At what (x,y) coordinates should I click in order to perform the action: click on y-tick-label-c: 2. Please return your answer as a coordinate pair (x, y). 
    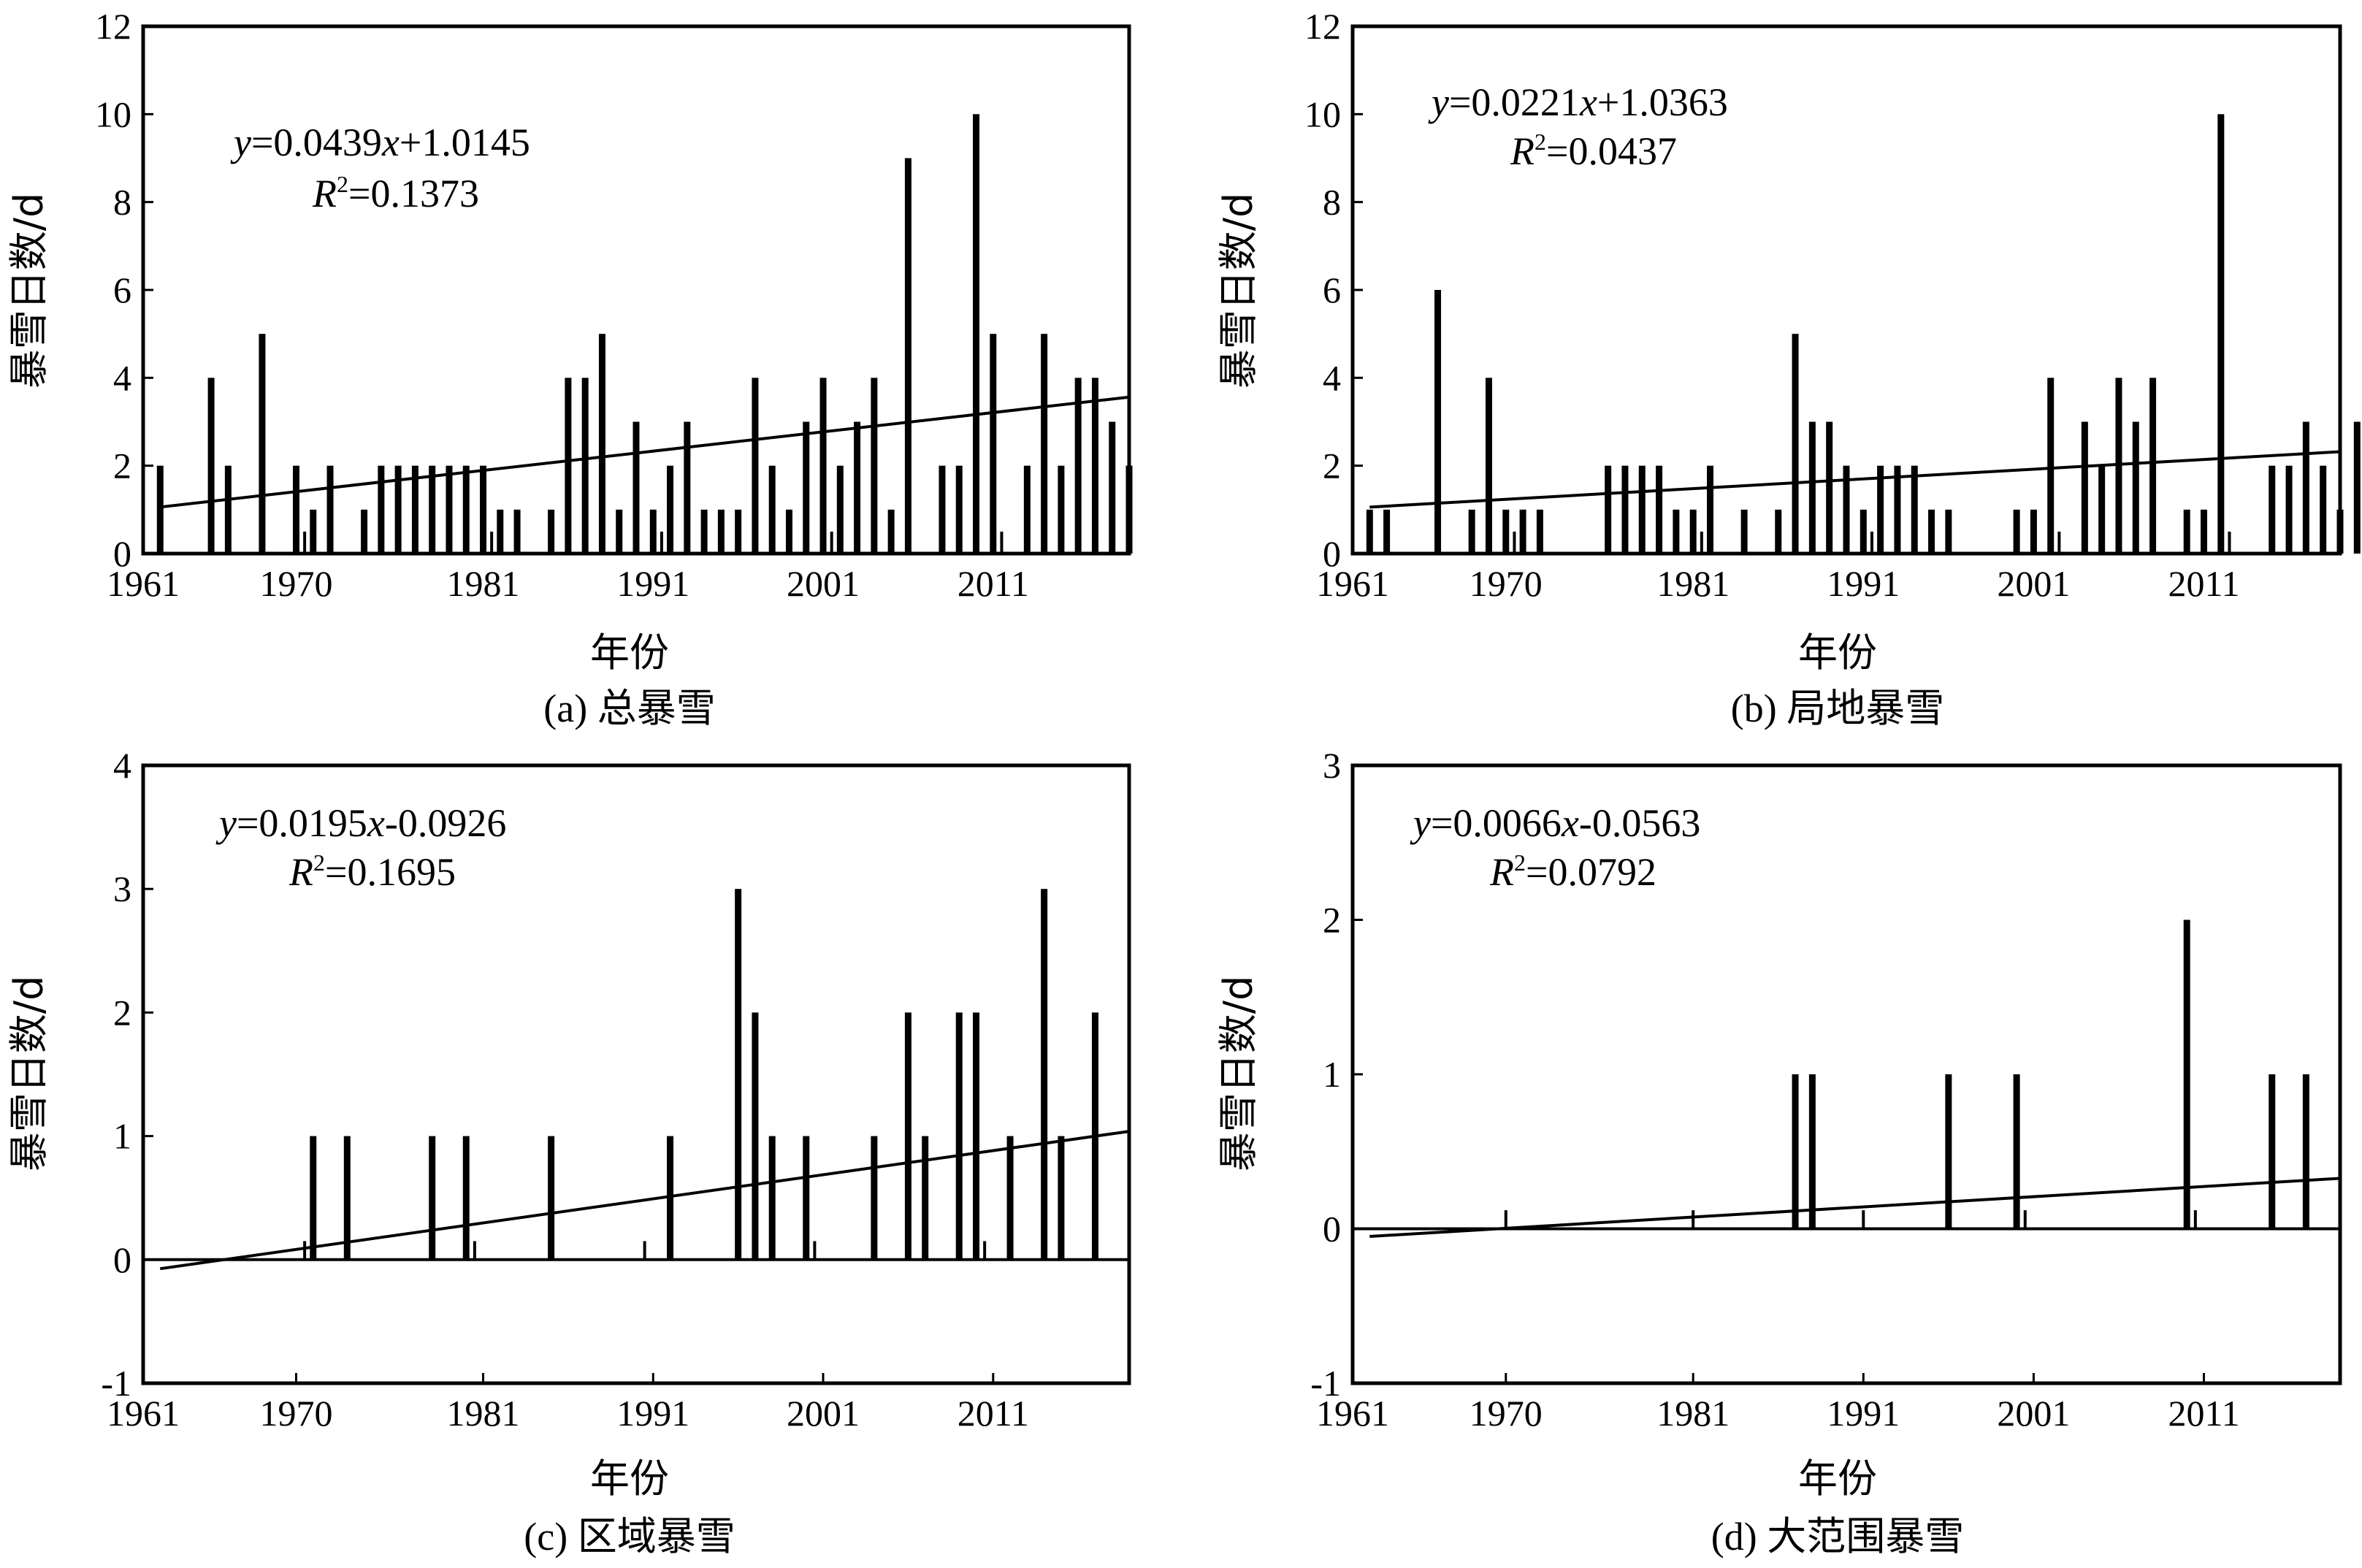
    Looking at the image, I should click on (122, 1012).